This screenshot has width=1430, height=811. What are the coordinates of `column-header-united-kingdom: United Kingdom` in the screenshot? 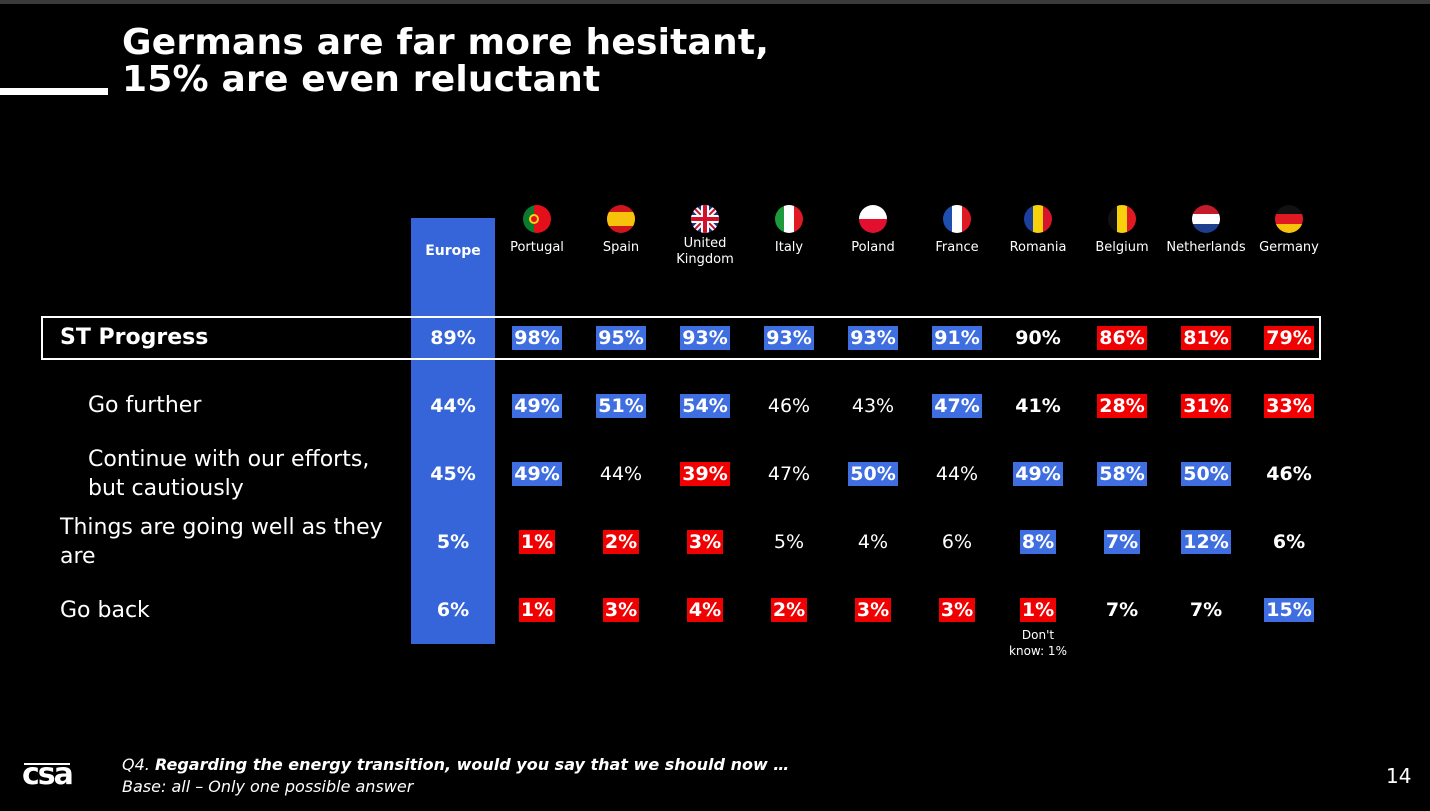 It's located at (705, 236).